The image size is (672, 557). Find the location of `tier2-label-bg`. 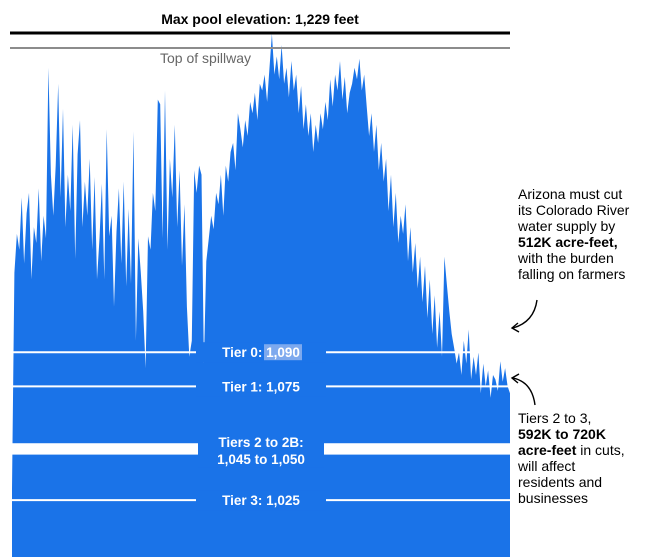

tier2-label-bg is located at coordinates (261, 450).